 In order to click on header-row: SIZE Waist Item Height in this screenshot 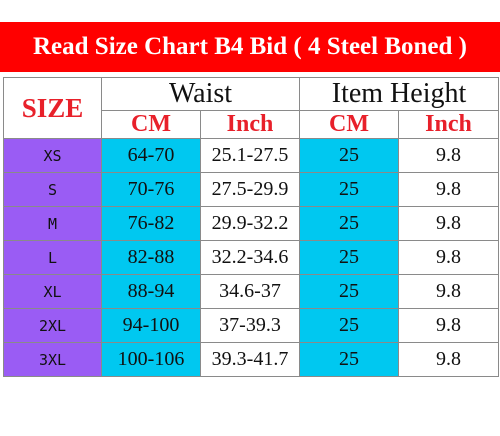, I will do `click(251, 108)`.